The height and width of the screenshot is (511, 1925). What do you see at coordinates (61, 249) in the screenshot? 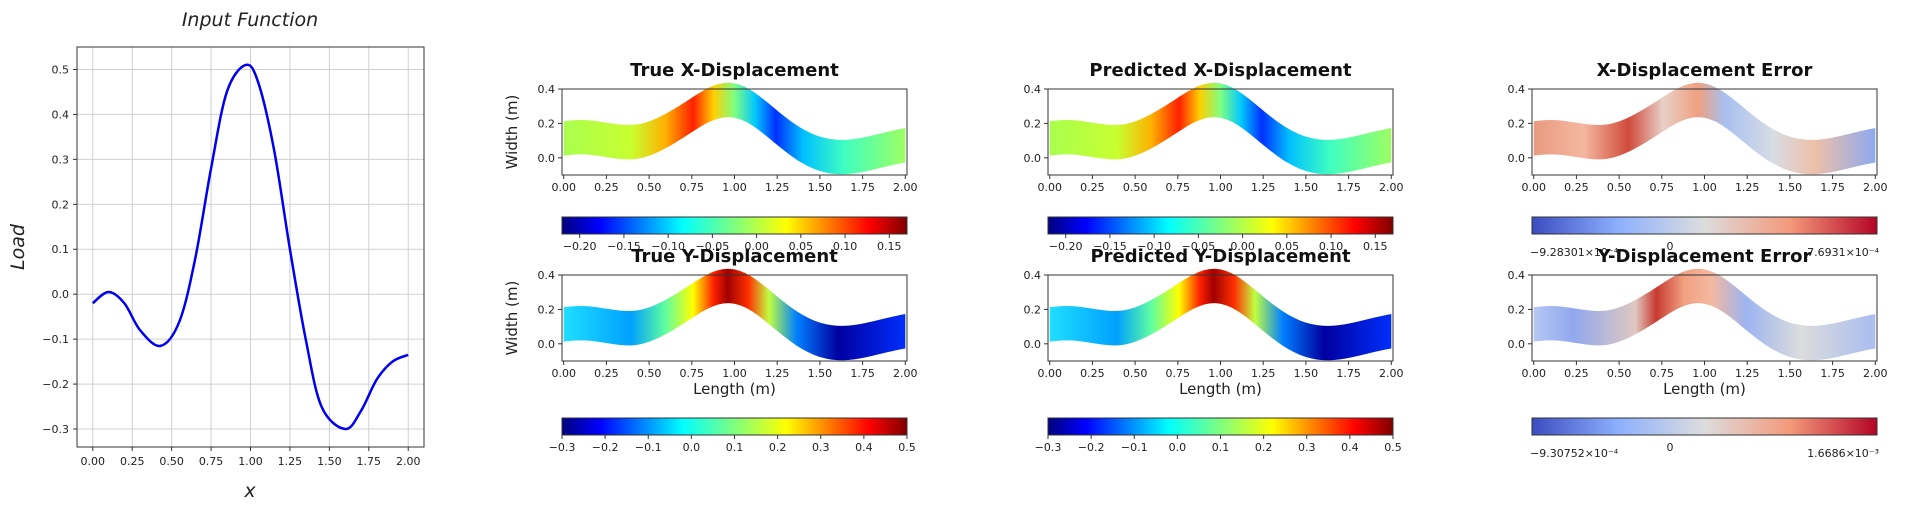
I see `y-tick-label: 0.1` at bounding box center [61, 249].